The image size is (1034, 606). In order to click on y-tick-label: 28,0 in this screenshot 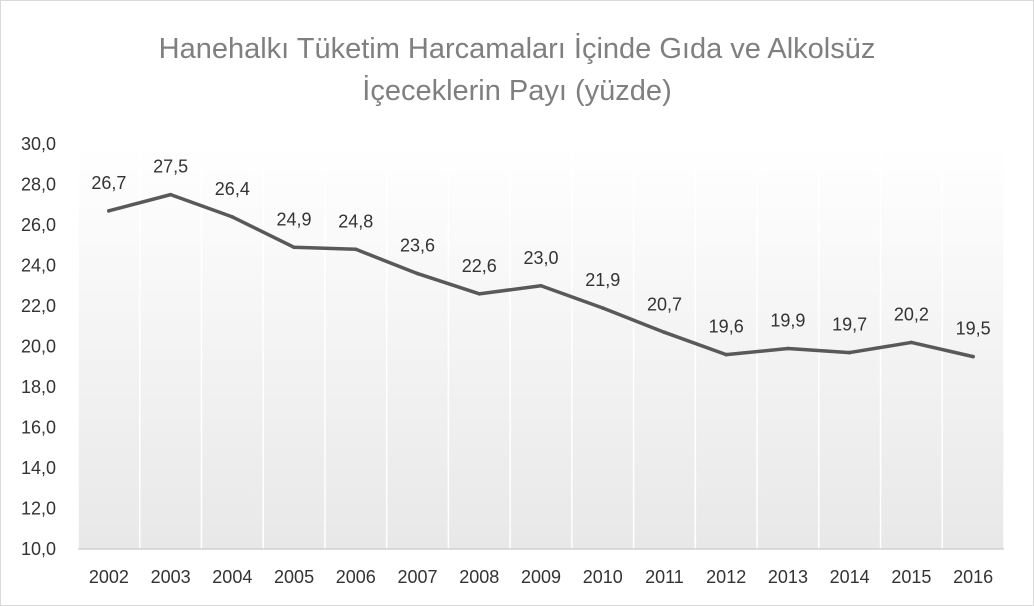, I will do `click(38, 185)`.